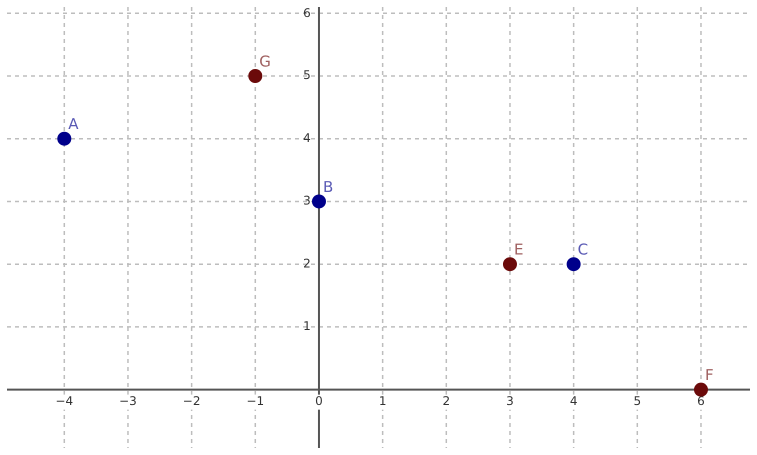 Image resolution: width=757 pixels, height=455 pixels. What do you see at coordinates (307, 13) in the screenshot?
I see `y-tick-label: 6` at bounding box center [307, 13].